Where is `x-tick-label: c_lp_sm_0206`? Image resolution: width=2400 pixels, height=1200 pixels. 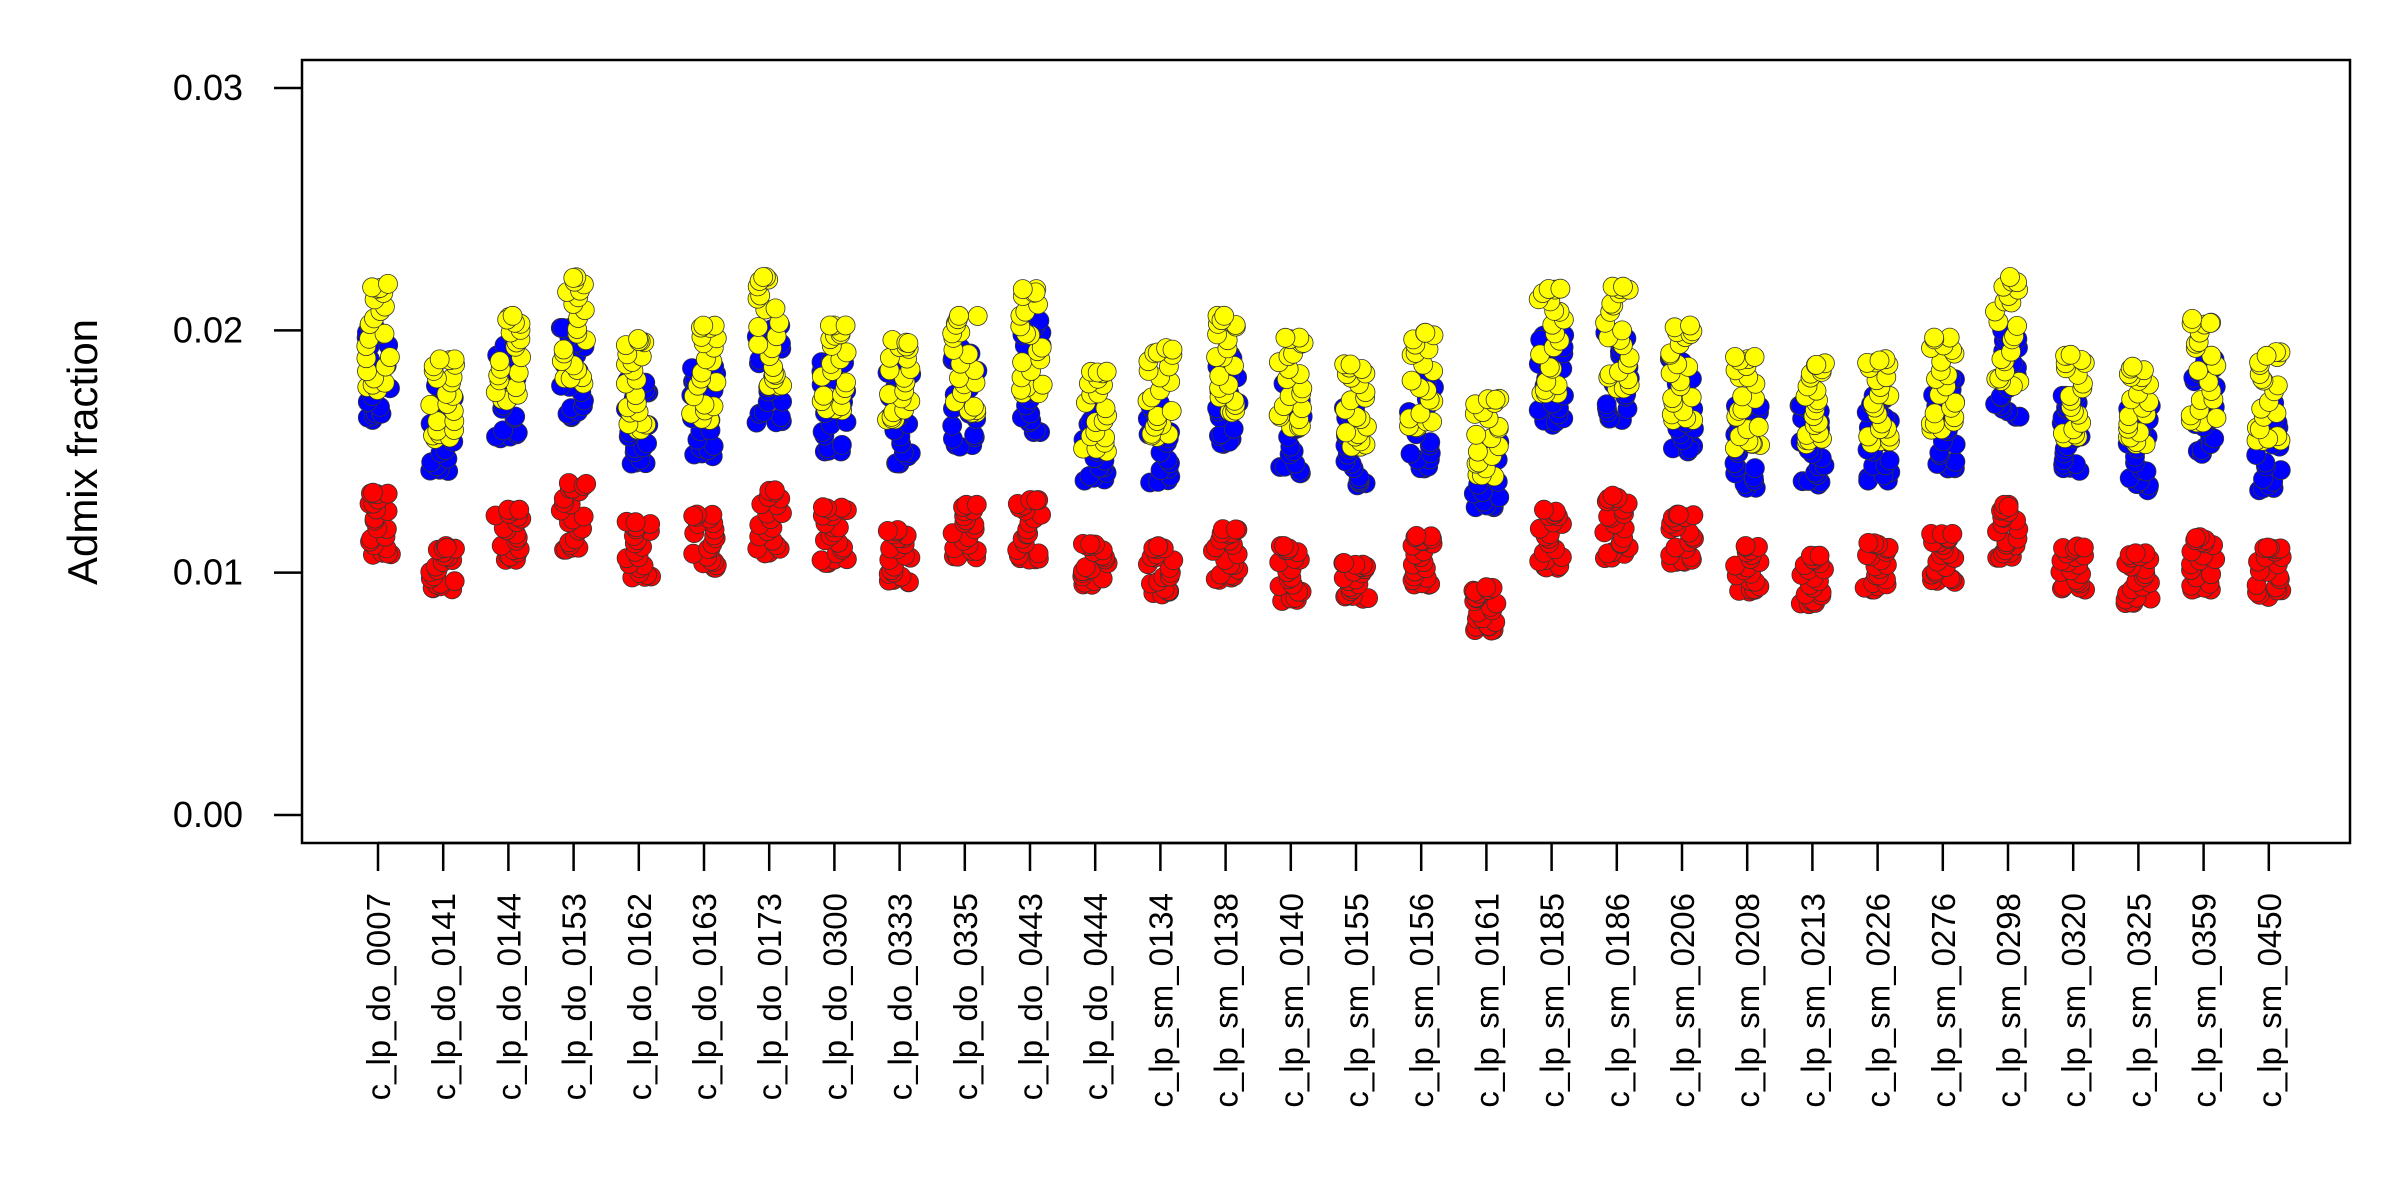 x-tick-label: c_lp_sm_0206 is located at coordinates (1682, 1000).